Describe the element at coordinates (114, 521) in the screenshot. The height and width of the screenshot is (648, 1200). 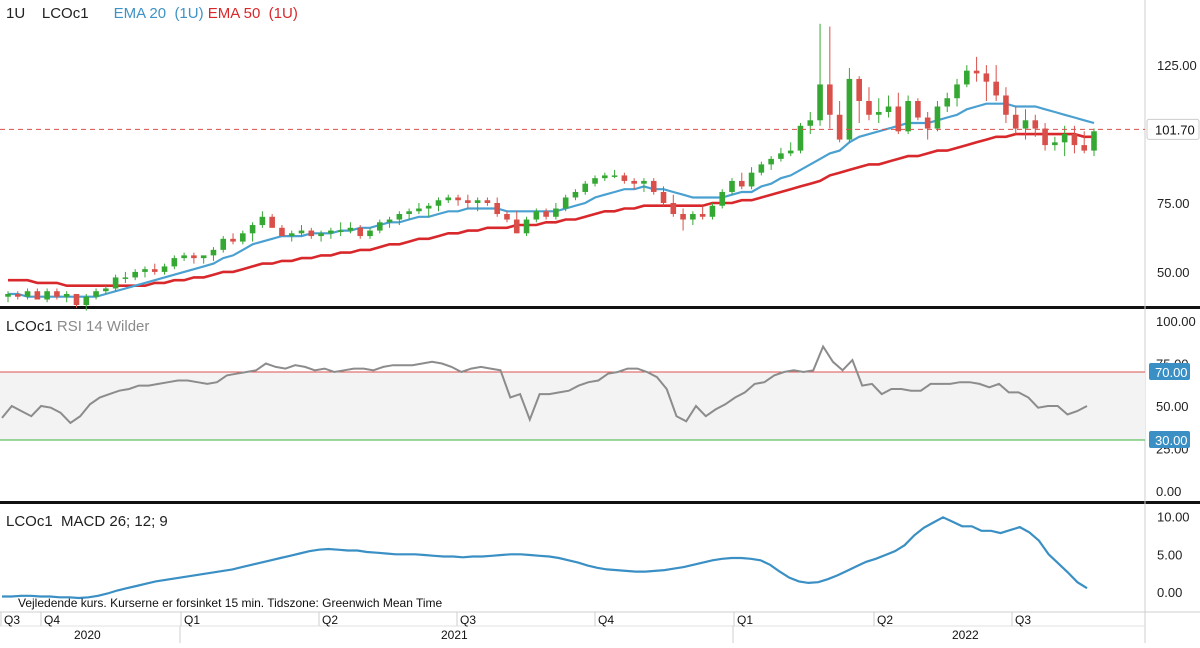
I see `macd-label: MACD 26; 12; 9` at that location.